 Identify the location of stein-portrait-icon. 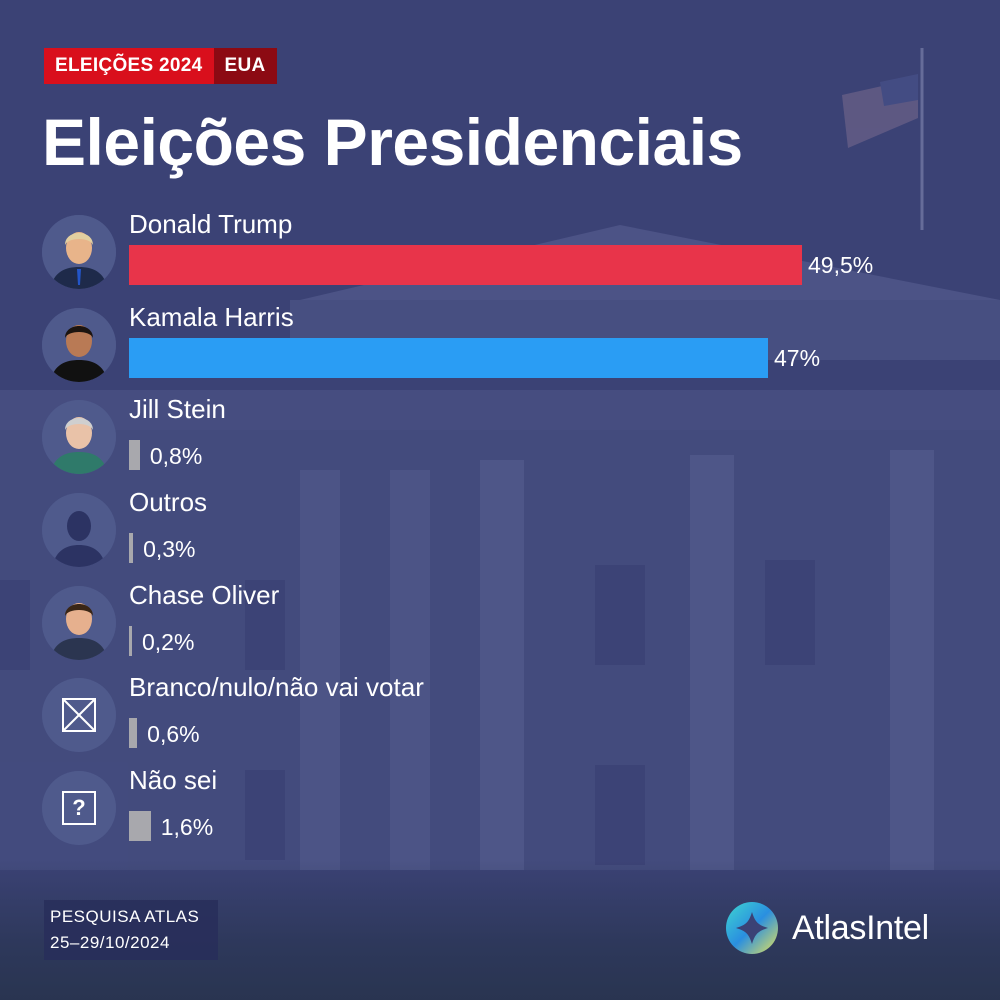
(79, 437).